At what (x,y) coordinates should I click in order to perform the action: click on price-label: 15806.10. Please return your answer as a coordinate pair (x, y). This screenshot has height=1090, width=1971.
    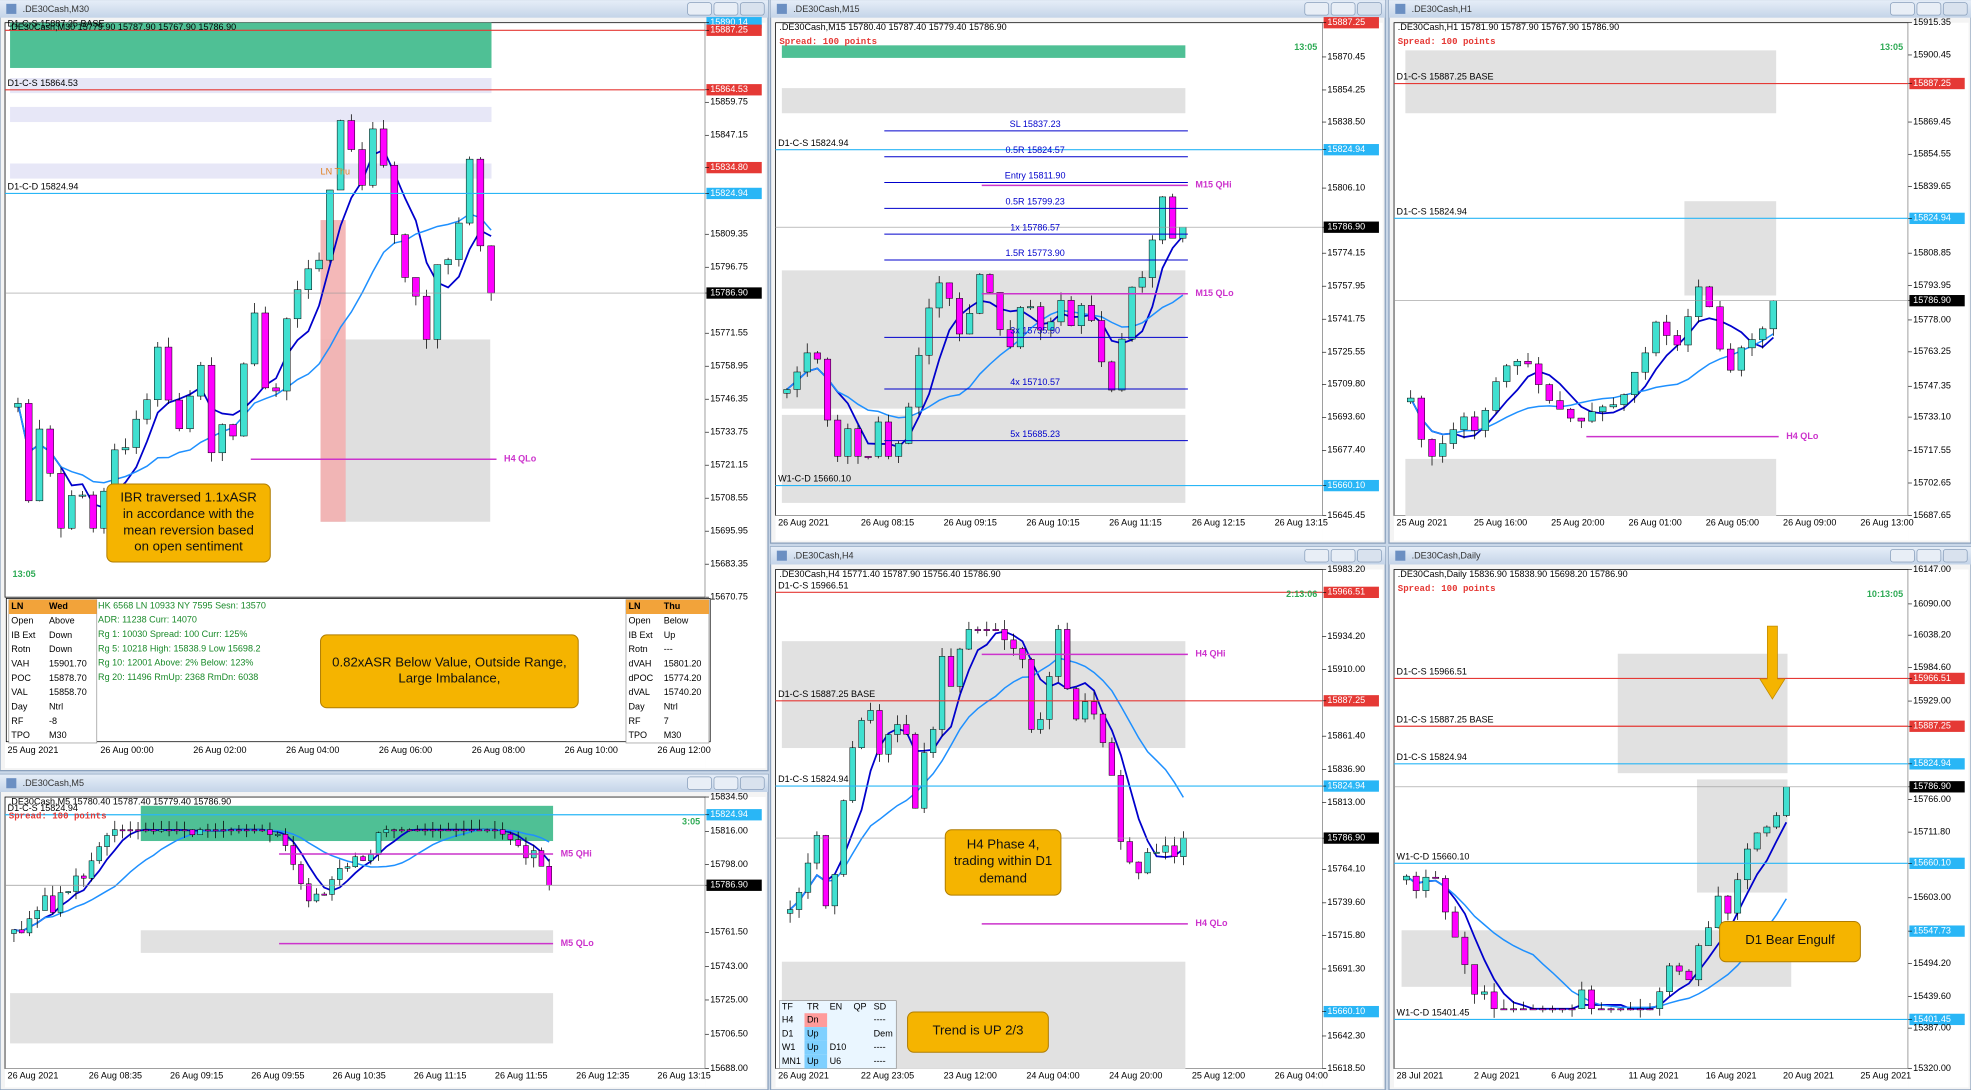
    Looking at the image, I should click on (1346, 187).